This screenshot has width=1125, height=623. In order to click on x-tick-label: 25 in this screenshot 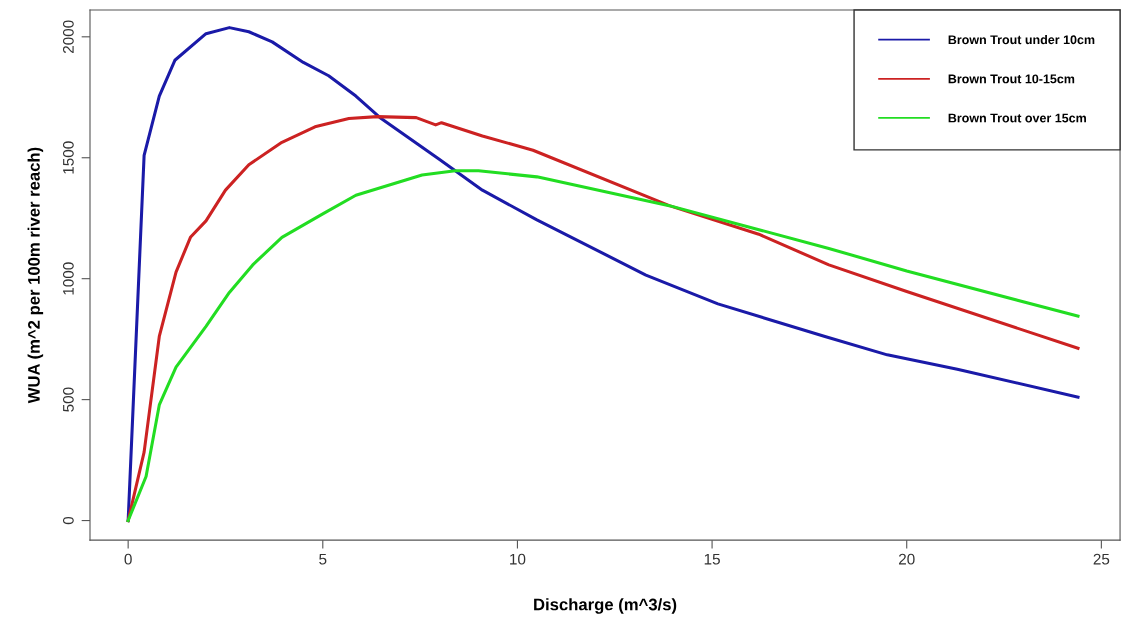, I will do `click(1101, 559)`.